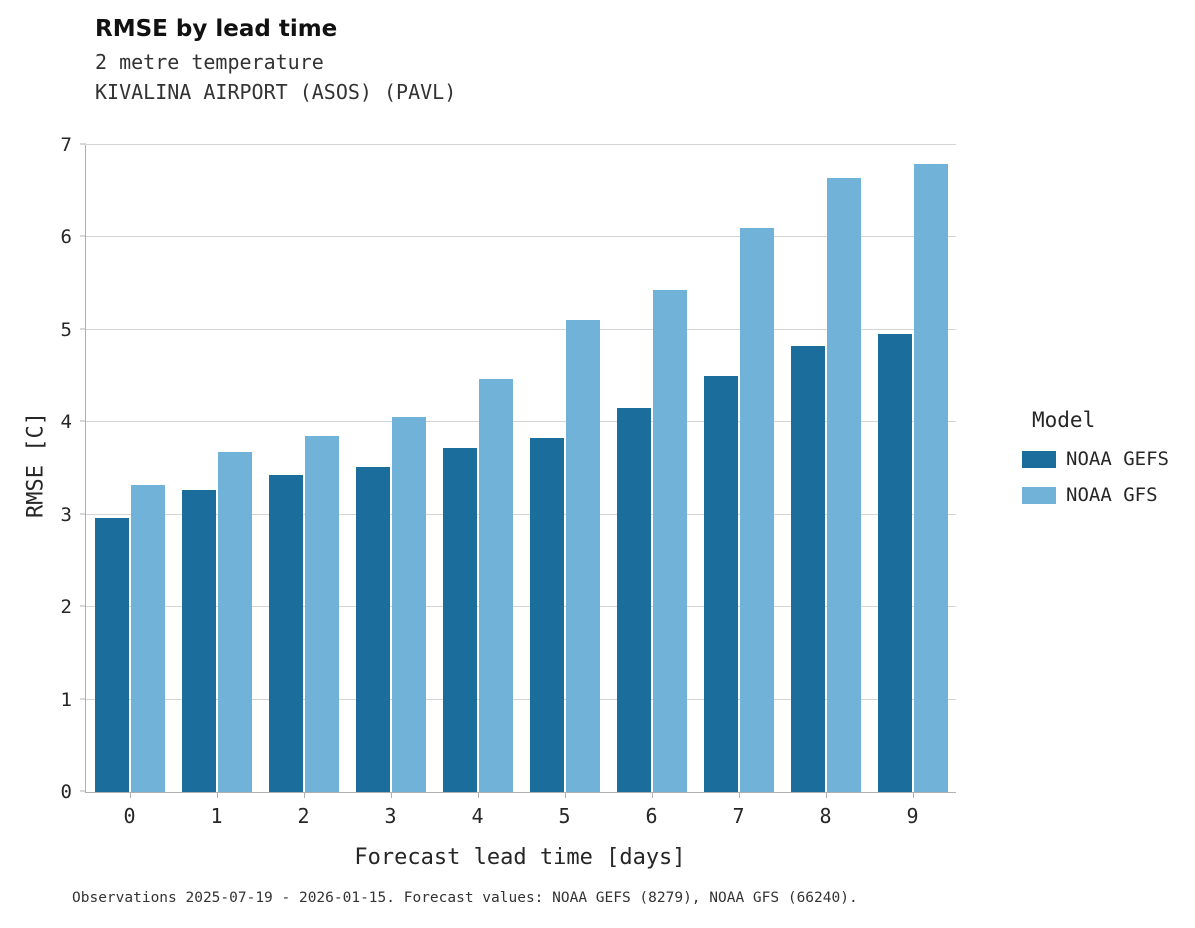  I want to click on legend-title: Model, so click(1064, 420).